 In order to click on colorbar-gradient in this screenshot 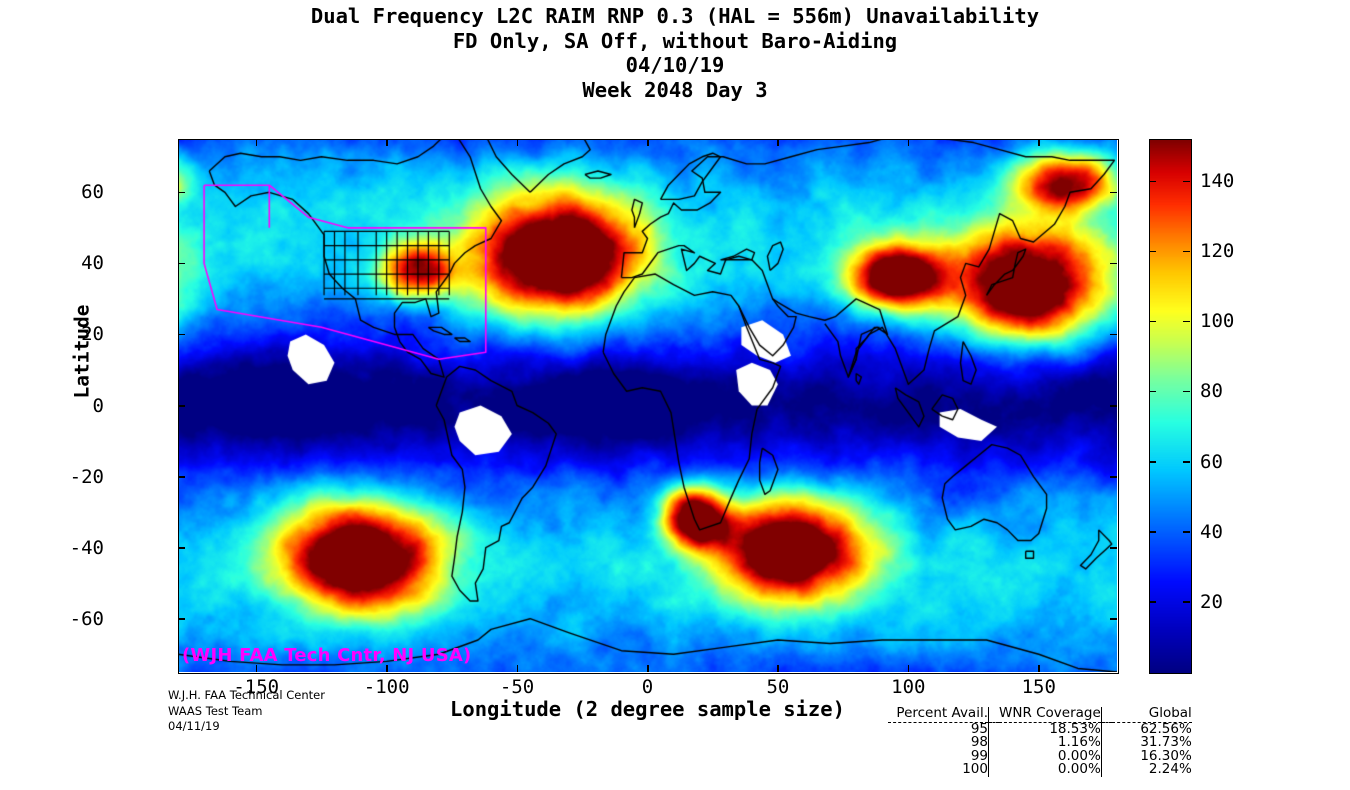, I will do `click(1170, 406)`.